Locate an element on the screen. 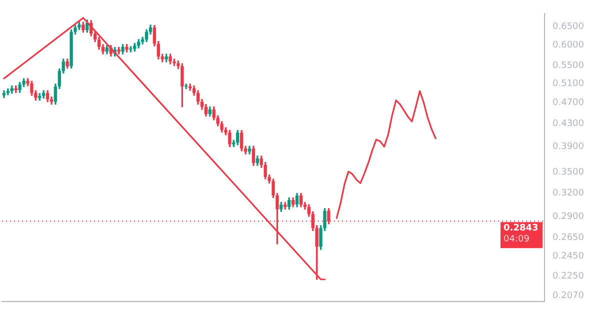 The height and width of the screenshot is (315, 600). y-tick-label: 0.4700 is located at coordinates (568, 103).